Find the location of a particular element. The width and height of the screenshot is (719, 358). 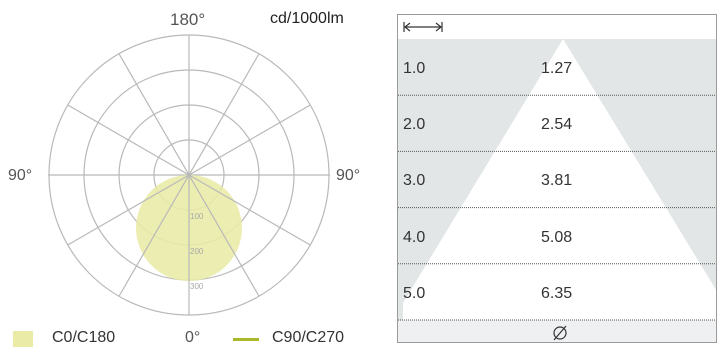

ring-label: 100 is located at coordinates (197, 216).